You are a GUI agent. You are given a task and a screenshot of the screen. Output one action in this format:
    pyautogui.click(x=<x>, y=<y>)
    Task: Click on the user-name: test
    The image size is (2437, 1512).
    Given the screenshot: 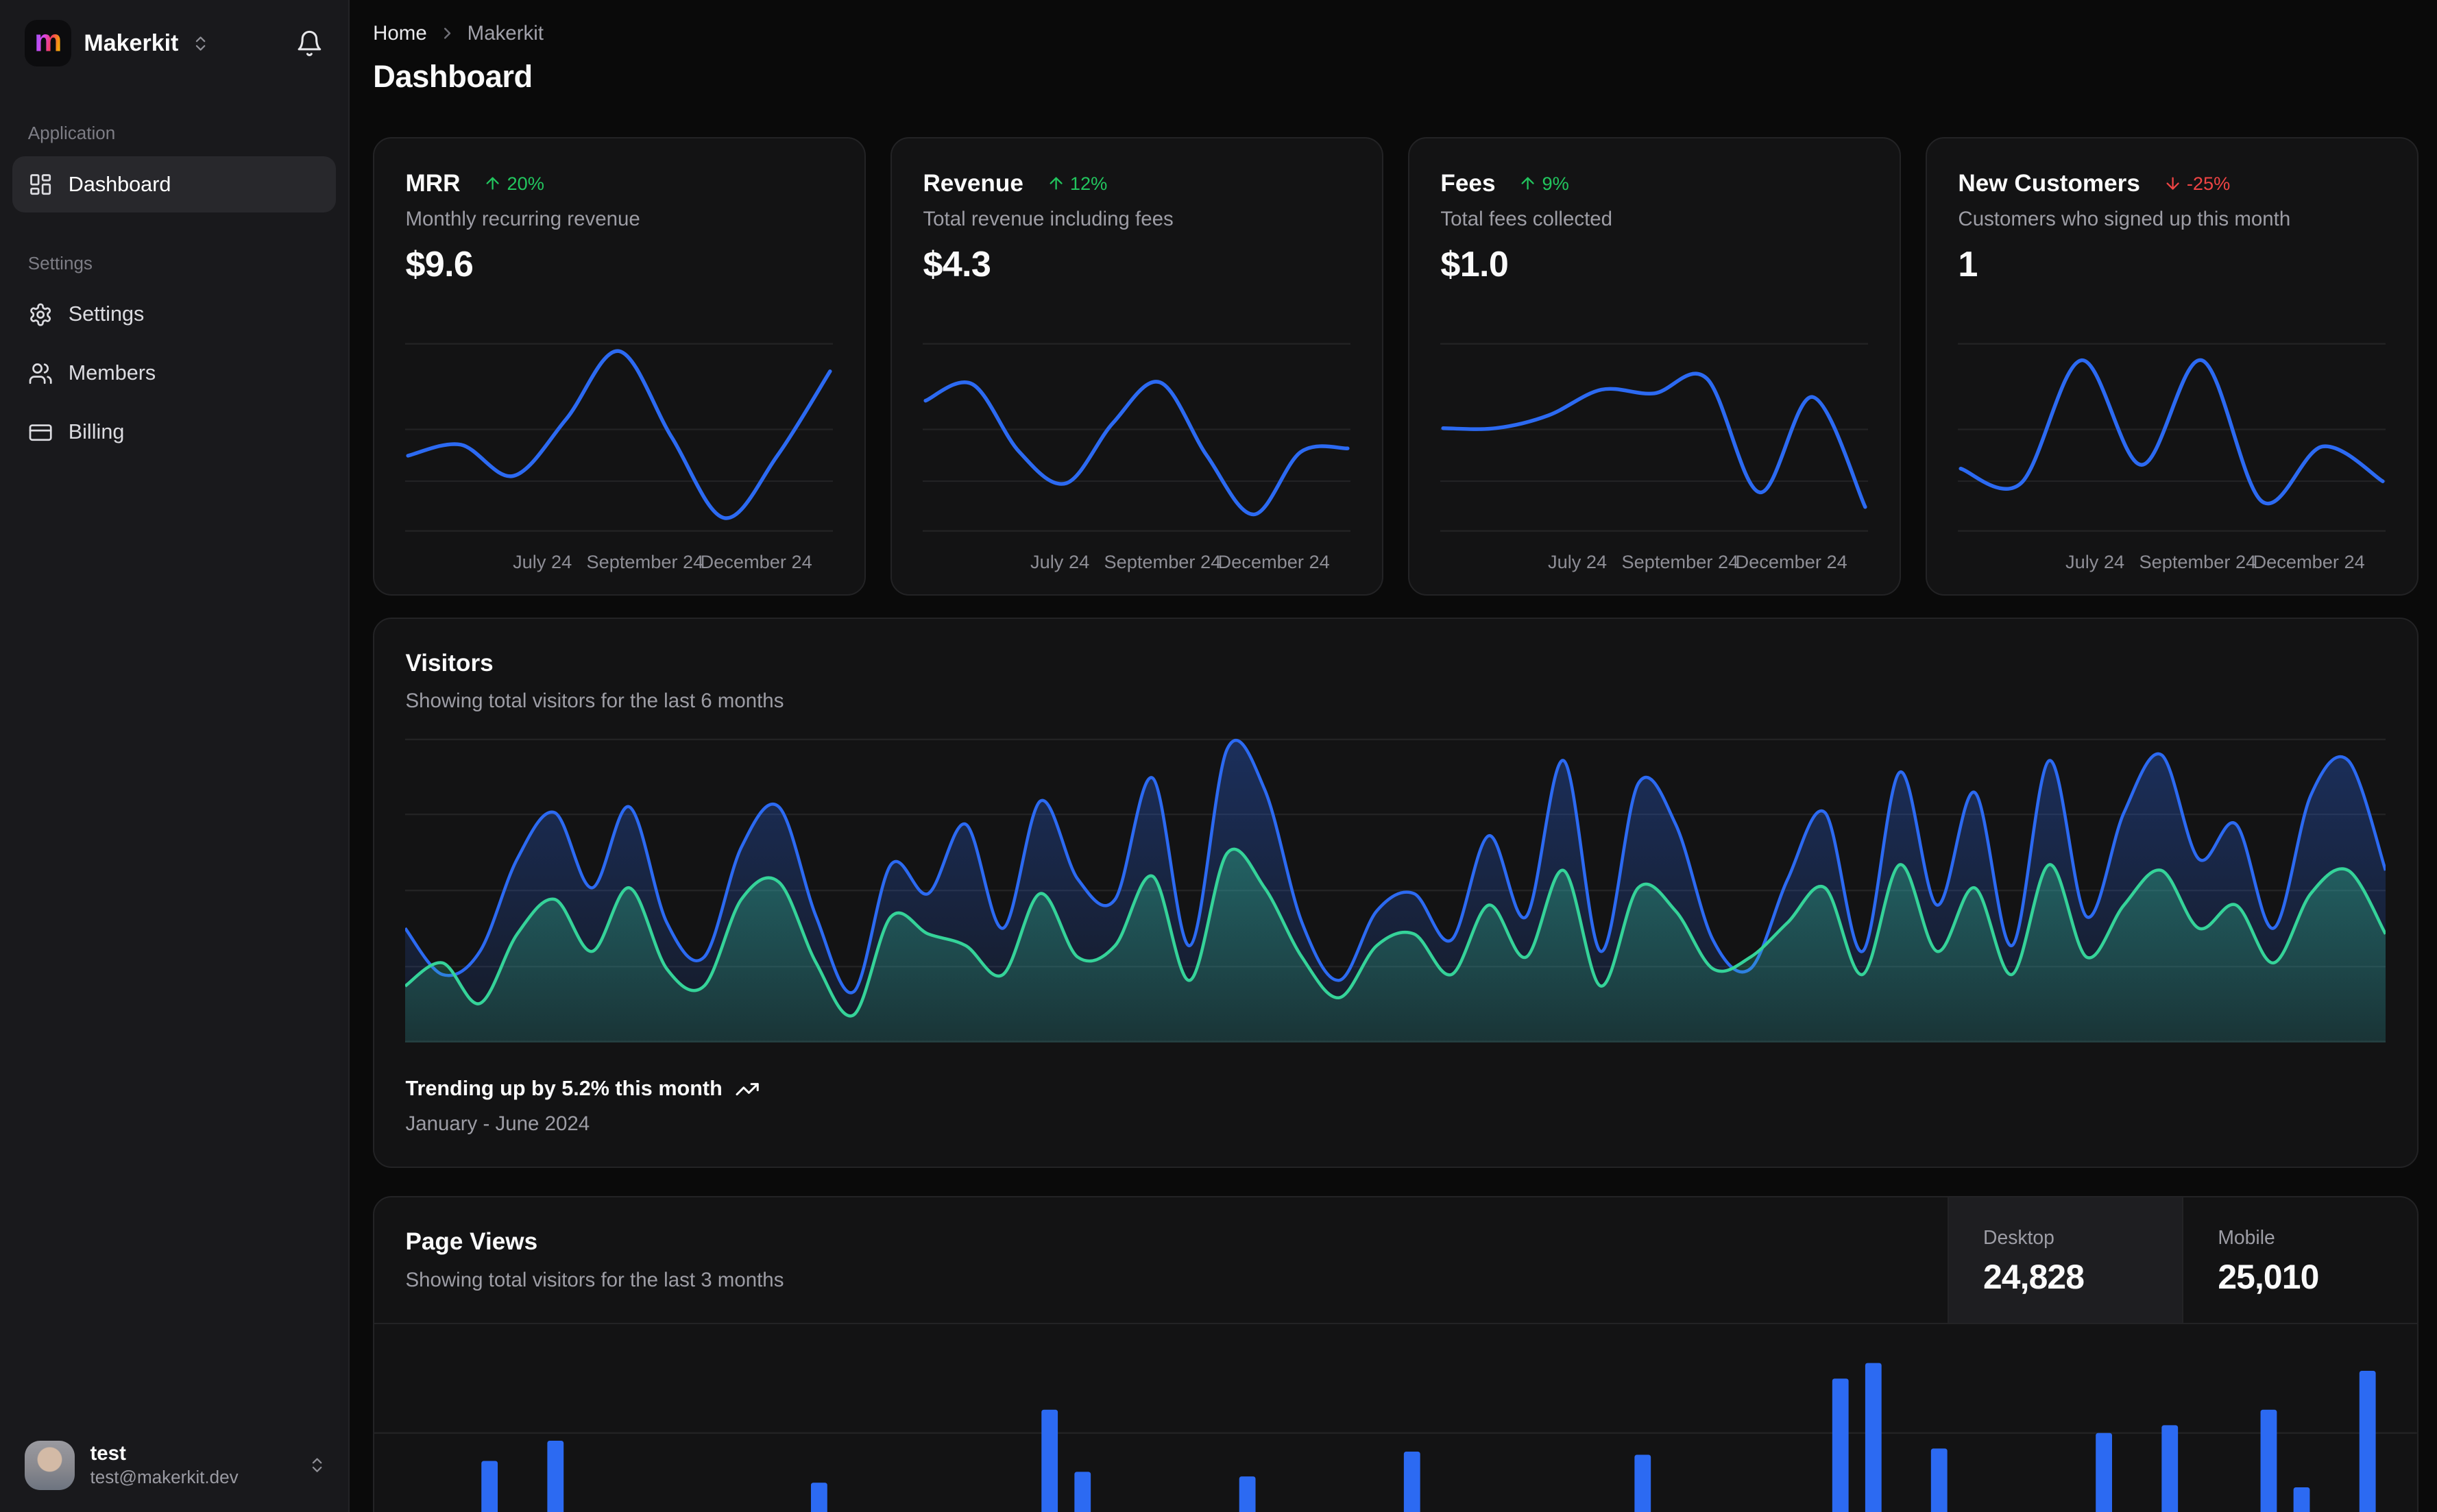 What is the action you would take?
    pyautogui.click(x=108, y=1453)
    